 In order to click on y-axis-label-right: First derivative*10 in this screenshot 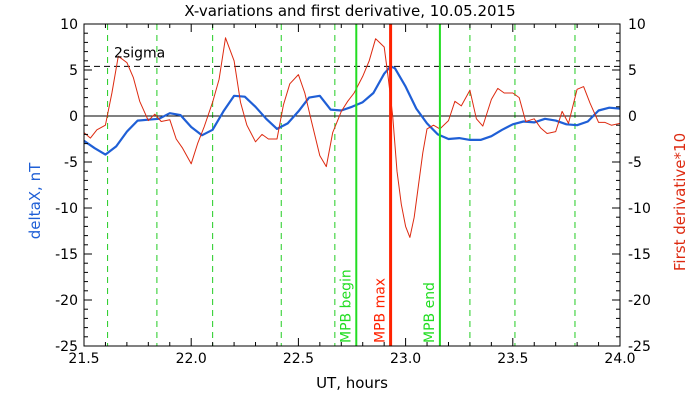, I will do `click(680, 202)`.